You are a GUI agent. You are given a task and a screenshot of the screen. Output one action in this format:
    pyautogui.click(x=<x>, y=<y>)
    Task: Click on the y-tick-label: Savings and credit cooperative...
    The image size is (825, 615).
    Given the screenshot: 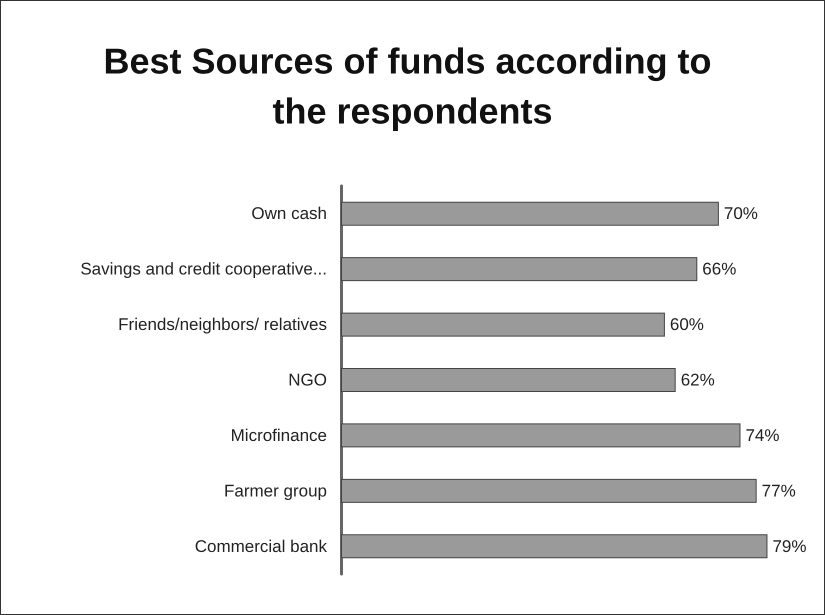 What is the action you would take?
    pyautogui.click(x=203, y=269)
    